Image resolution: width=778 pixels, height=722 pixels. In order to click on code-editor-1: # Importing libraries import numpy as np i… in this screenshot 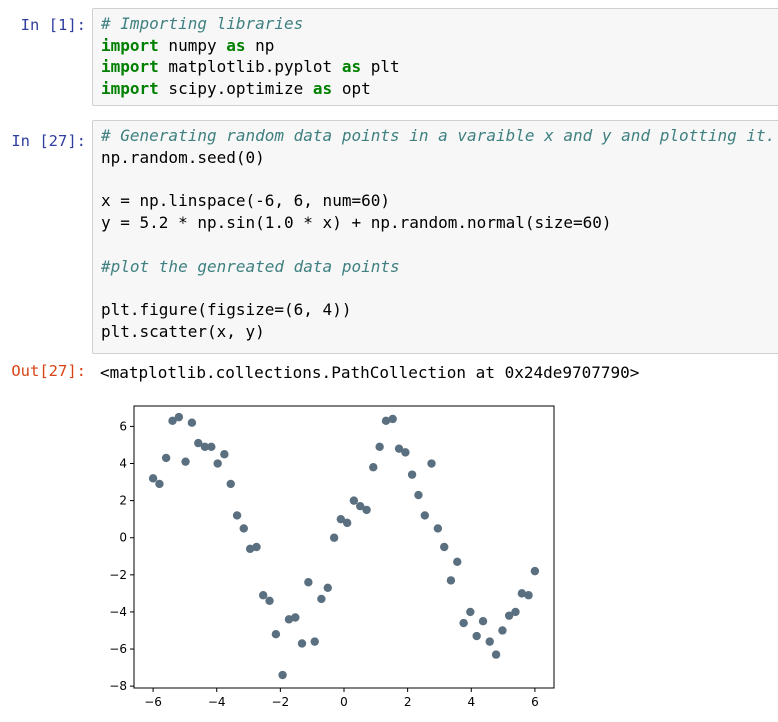, I will do `click(435, 57)`.